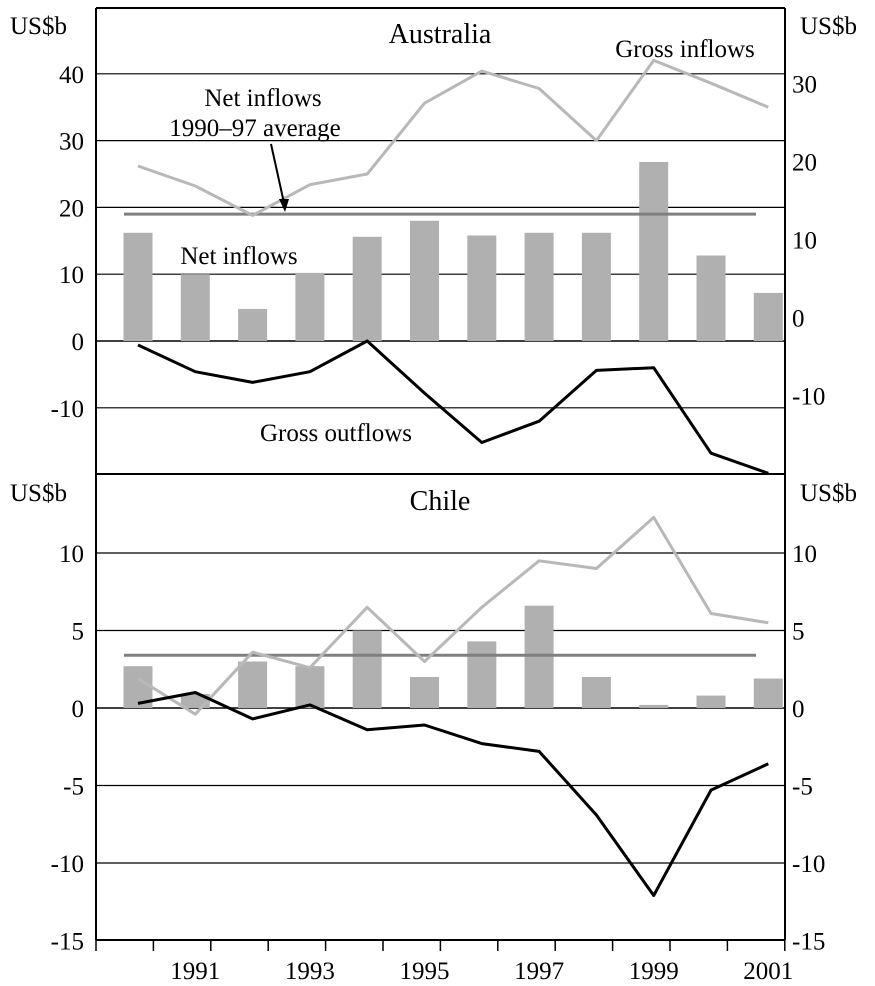 Image resolution: width=875 pixels, height=986 pixels. What do you see at coordinates (238, 256) in the screenshot?
I see `annotation-net-inflows: Net inflows` at bounding box center [238, 256].